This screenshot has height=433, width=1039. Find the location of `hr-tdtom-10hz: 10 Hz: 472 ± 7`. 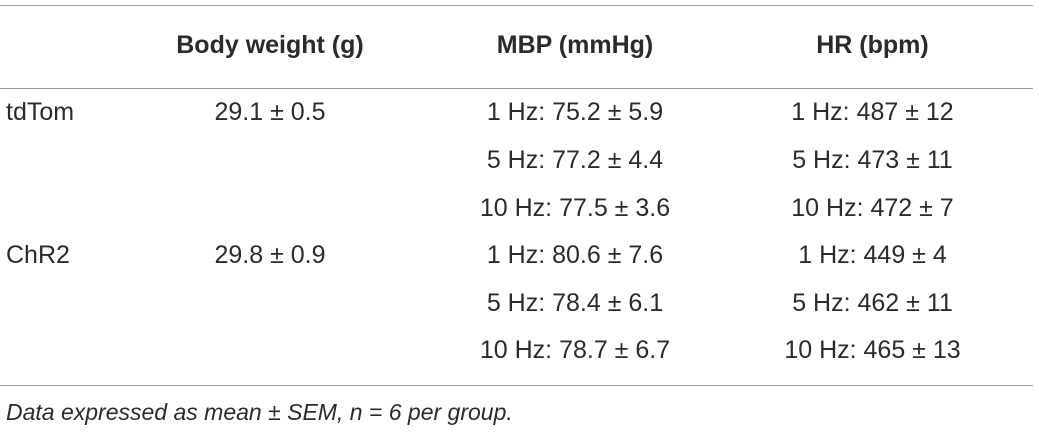

hr-tdtom-10hz: 10 Hz: 472 ± 7 is located at coordinates (872, 208).